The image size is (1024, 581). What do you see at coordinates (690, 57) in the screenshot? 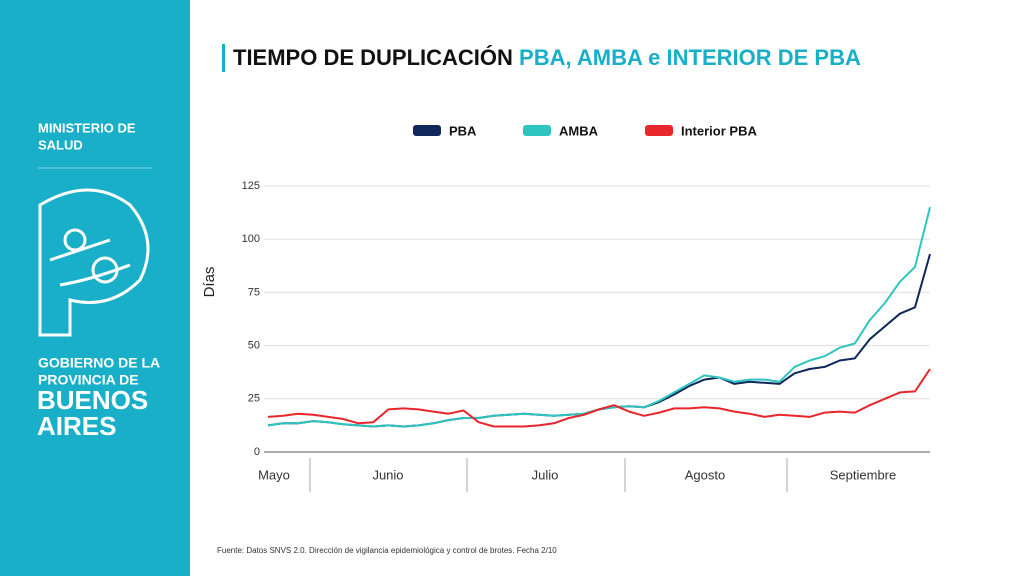
I see `title-highlight: PBA, AMBA e INTERIOR DE PBA` at bounding box center [690, 57].